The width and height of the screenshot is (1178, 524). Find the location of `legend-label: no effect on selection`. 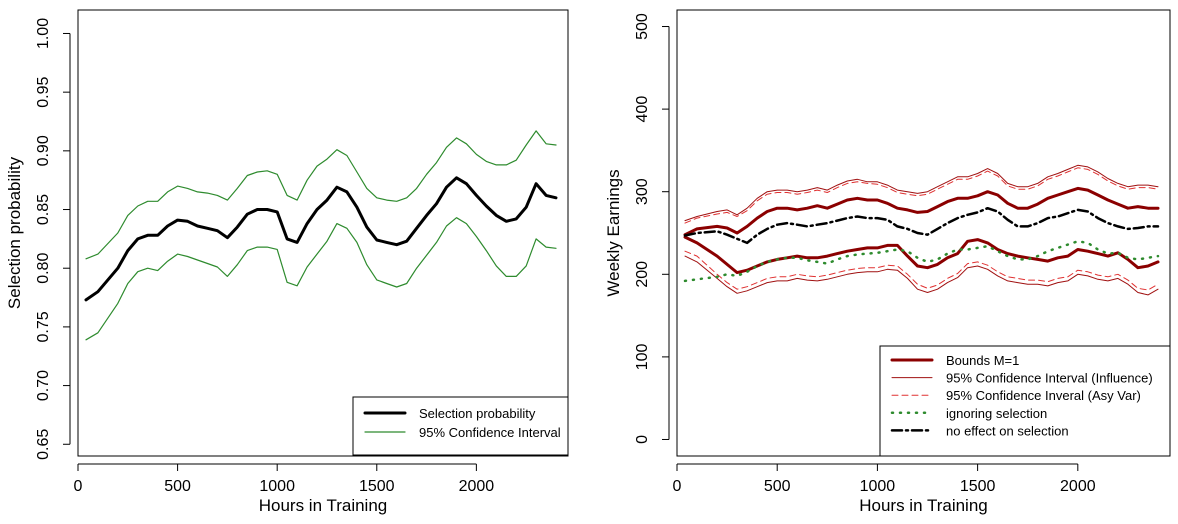

legend-label: no effect on selection is located at coordinates (1007, 430).